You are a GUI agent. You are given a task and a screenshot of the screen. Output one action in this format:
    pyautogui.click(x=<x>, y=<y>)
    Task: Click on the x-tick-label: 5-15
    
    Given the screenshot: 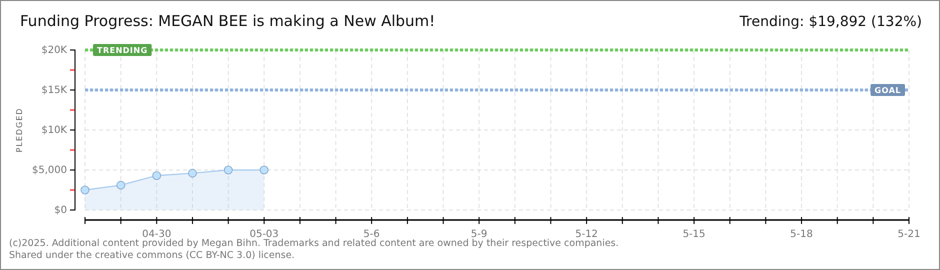 What is the action you would take?
    pyautogui.click(x=694, y=234)
    